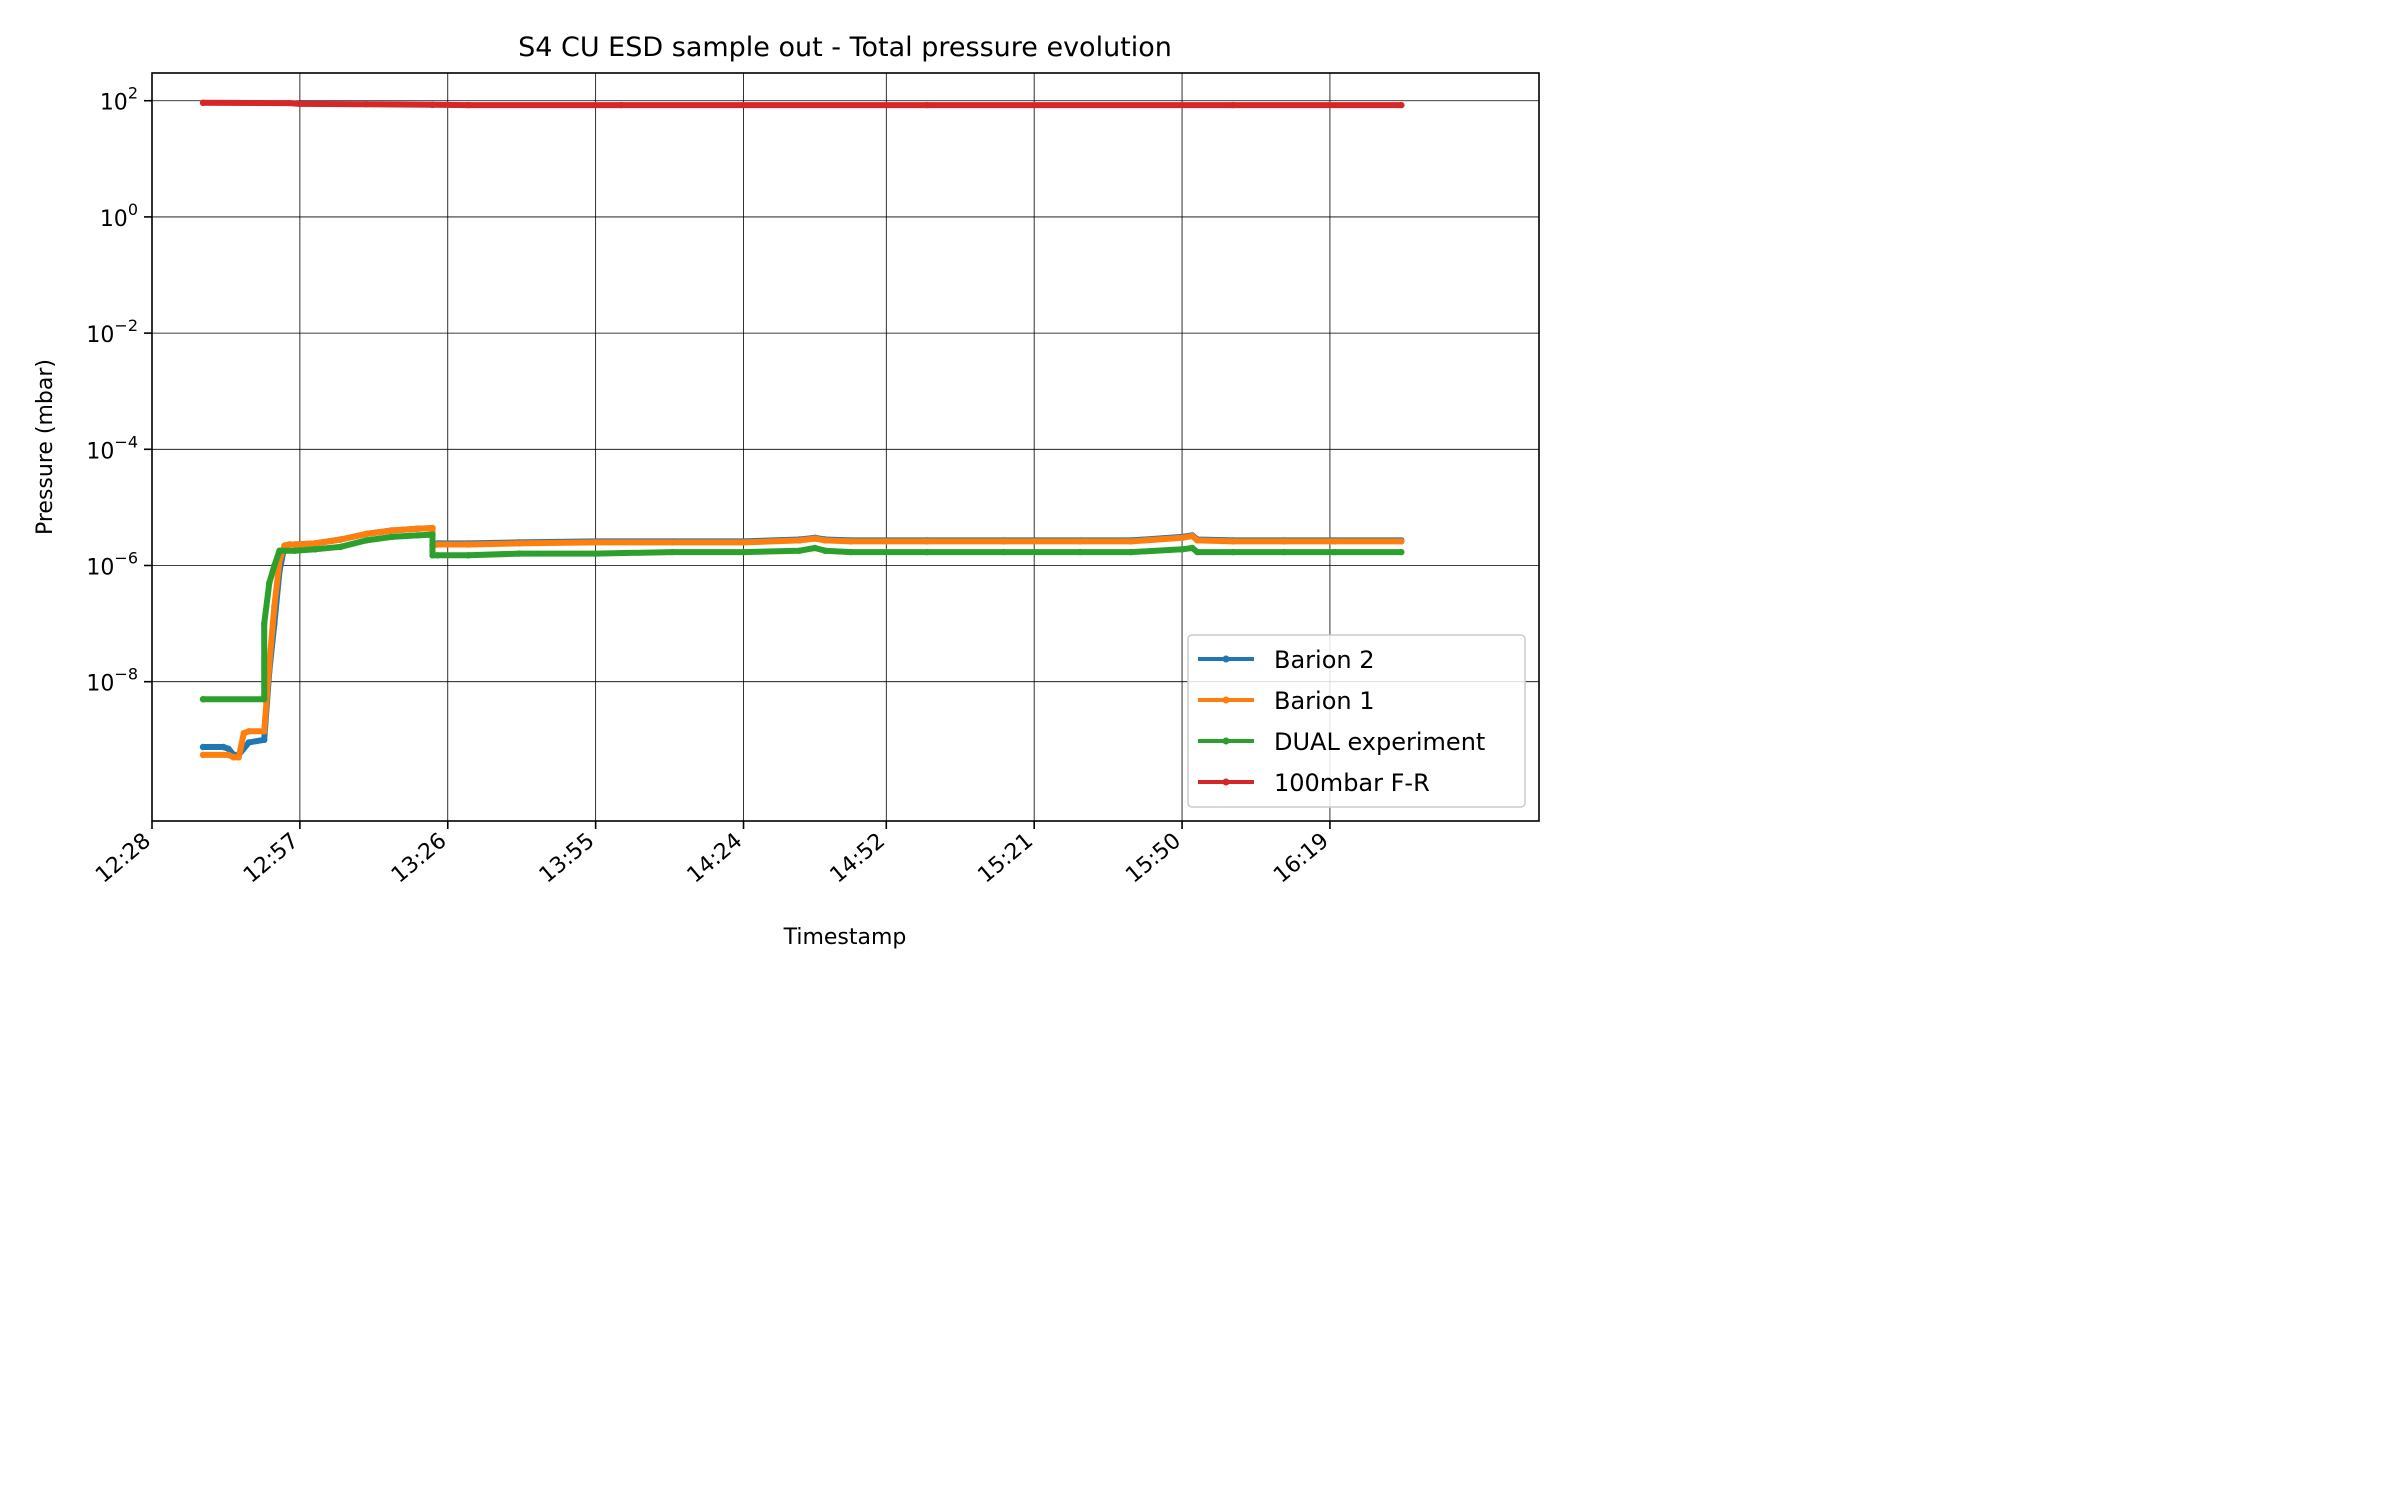 The height and width of the screenshot is (1500, 2400). I want to click on legend-label: Barion 1, so click(1324, 701).